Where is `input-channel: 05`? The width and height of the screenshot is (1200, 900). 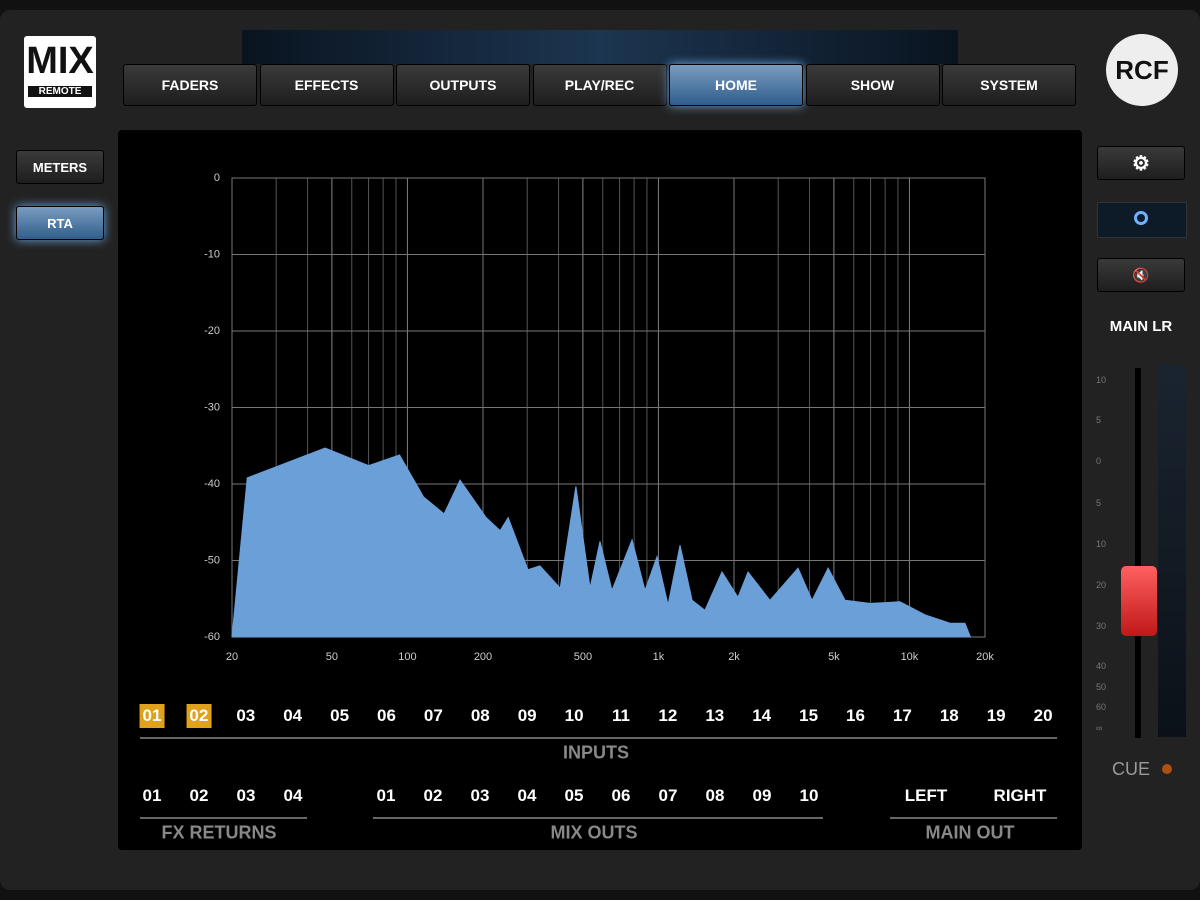 input-channel: 05 is located at coordinates (340, 715).